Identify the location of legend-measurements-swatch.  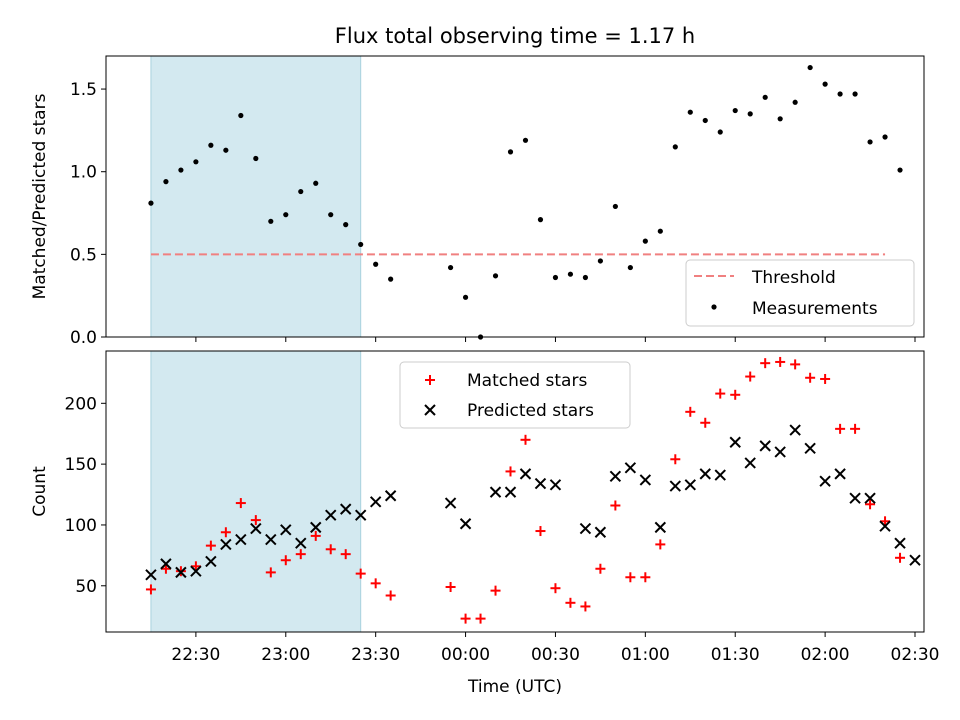
(714, 307).